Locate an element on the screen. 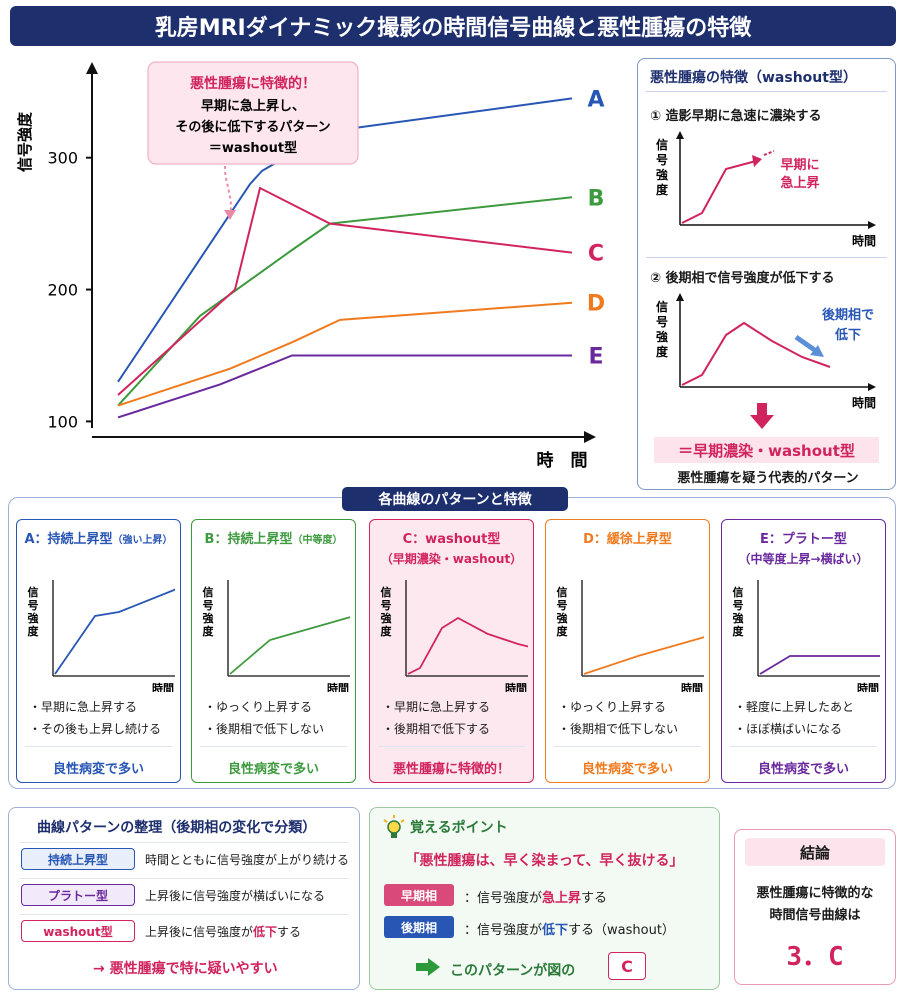 This screenshot has height=1000, width=908. series-line-d is located at coordinates (345, 354).